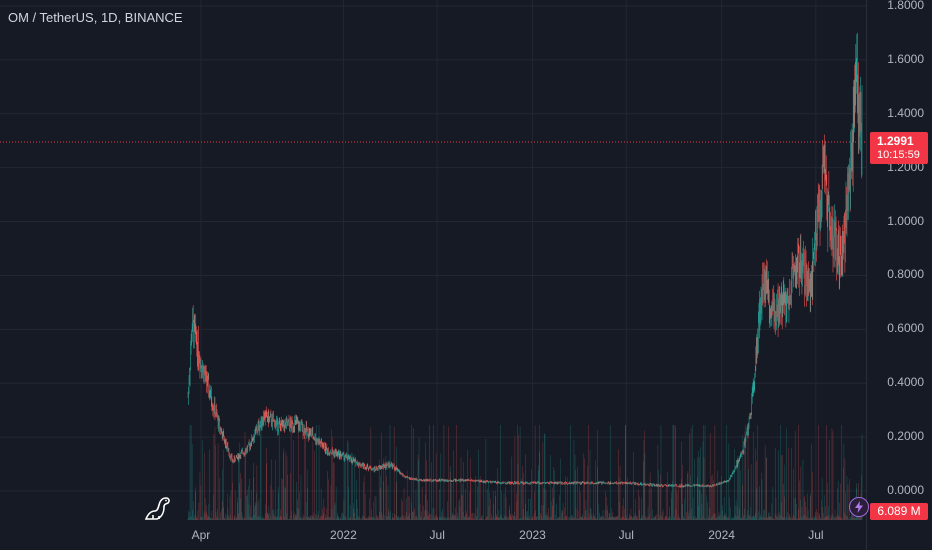  I want to click on current-price-tag: 1.2991 10:15:59, so click(899, 148).